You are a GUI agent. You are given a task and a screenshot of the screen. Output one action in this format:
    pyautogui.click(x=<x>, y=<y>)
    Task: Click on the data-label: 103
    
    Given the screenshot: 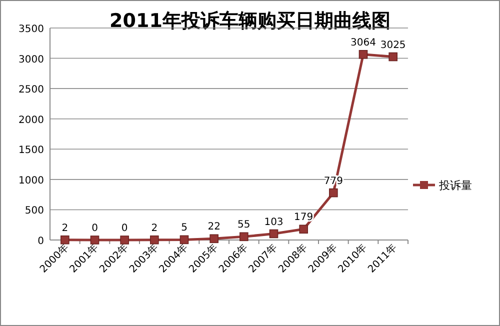 What is the action you would take?
    pyautogui.click(x=274, y=222)
    